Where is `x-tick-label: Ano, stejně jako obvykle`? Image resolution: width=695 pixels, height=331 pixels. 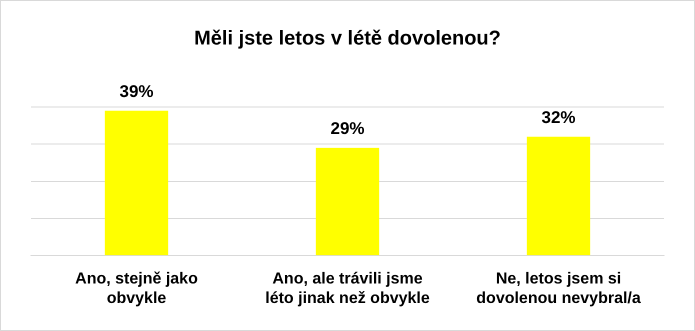 x-tick-label: Ano, stejně jako obvykle is located at coordinates (136, 288).